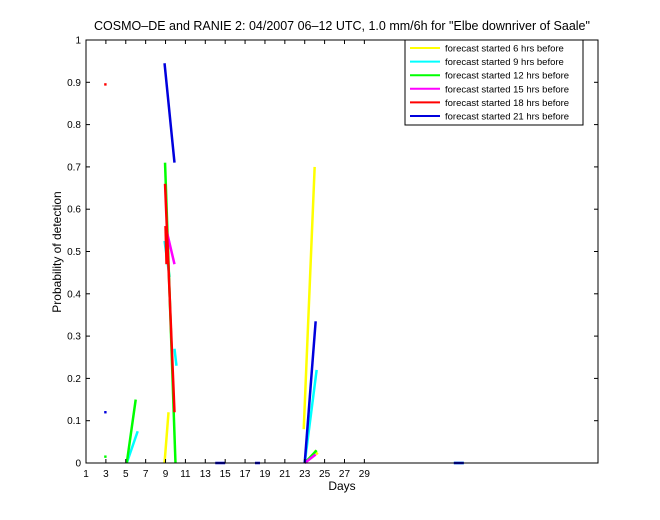 This screenshot has height=520, width=660. What do you see at coordinates (78, 464) in the screenshot?
I see `y-tick-label: 0` at bounding box center [78, 464].